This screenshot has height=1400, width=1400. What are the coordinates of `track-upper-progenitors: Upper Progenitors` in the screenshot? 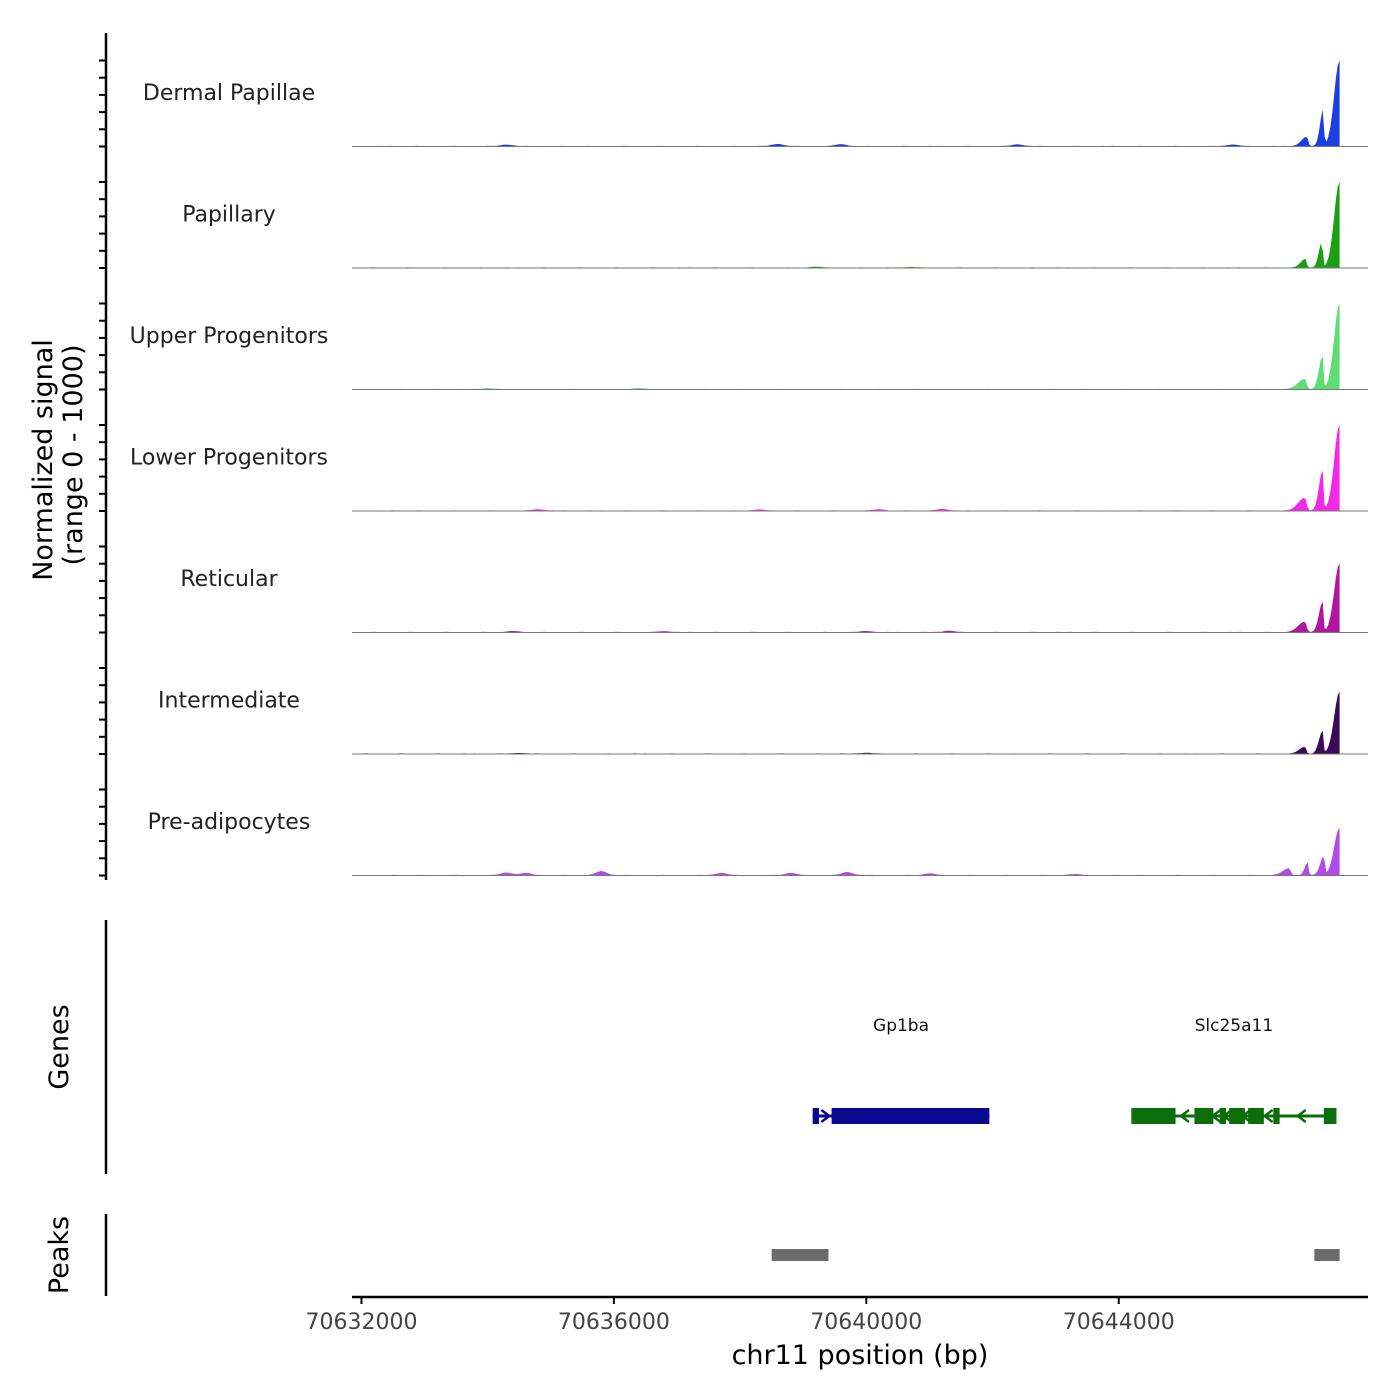 It's located at (749, 346).